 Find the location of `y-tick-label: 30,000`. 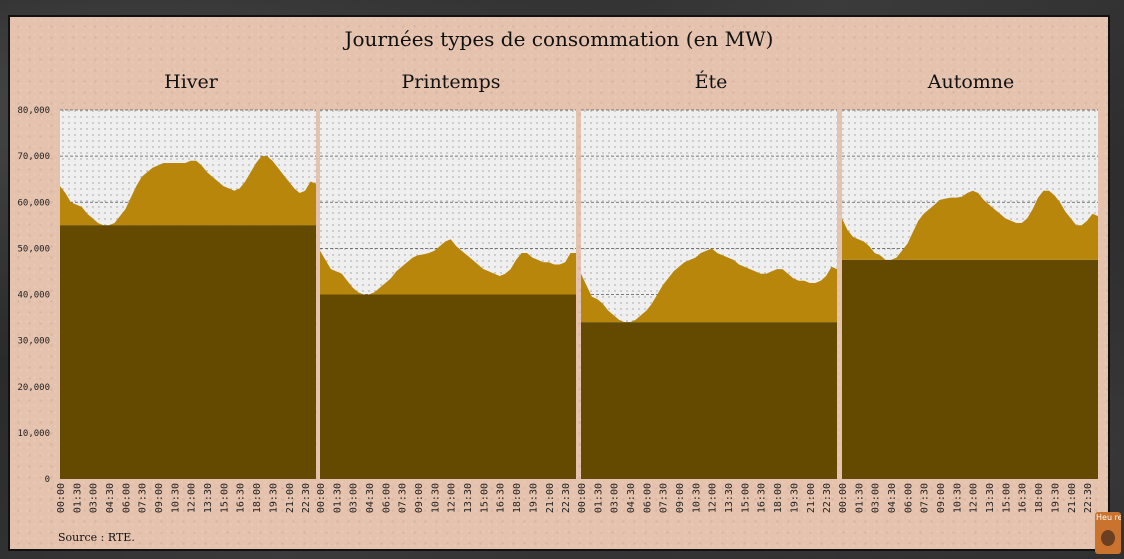

y-tick-label: 30,000 is located at coordinates (33, 342).